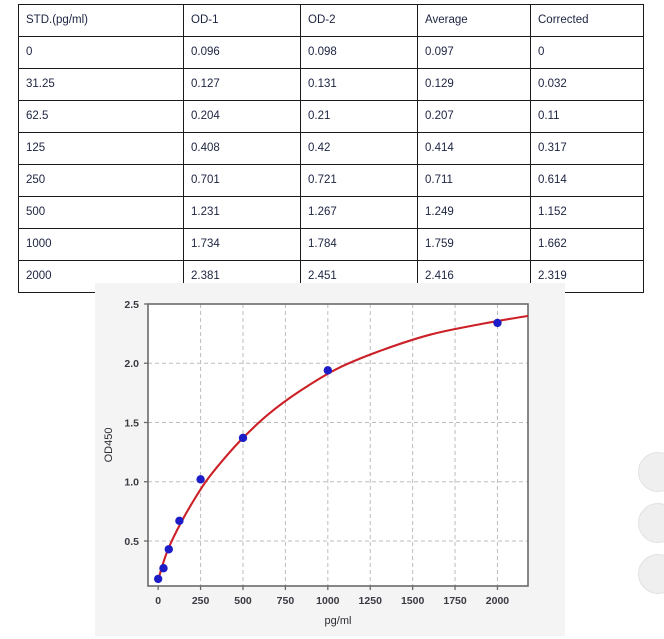 This screenshot has width=664, height=639. I want to click on y-tick-label: 2.0, so click(131, 364).